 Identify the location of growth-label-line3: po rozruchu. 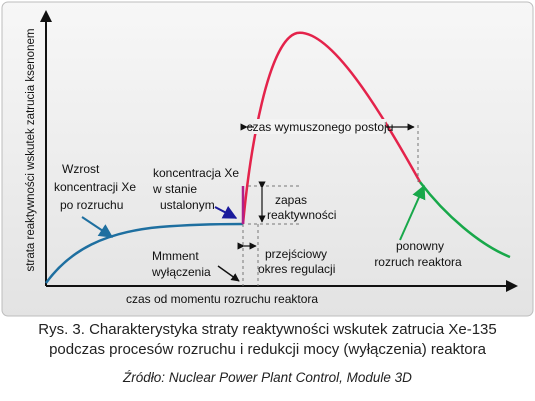
(91, 205).